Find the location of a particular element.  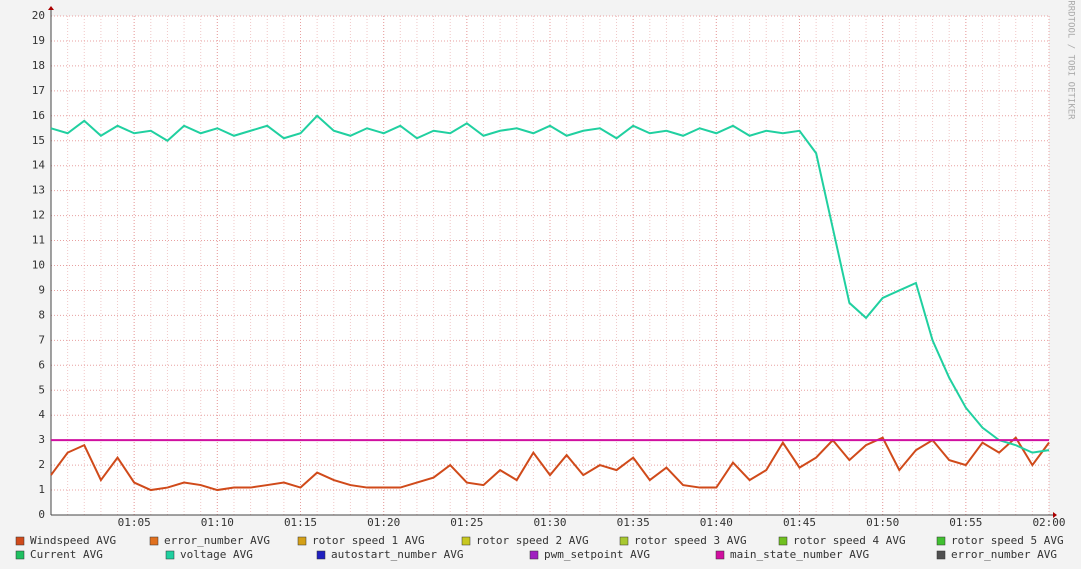

x-tick-label: 01:50 is located at coordinates (882, 522).